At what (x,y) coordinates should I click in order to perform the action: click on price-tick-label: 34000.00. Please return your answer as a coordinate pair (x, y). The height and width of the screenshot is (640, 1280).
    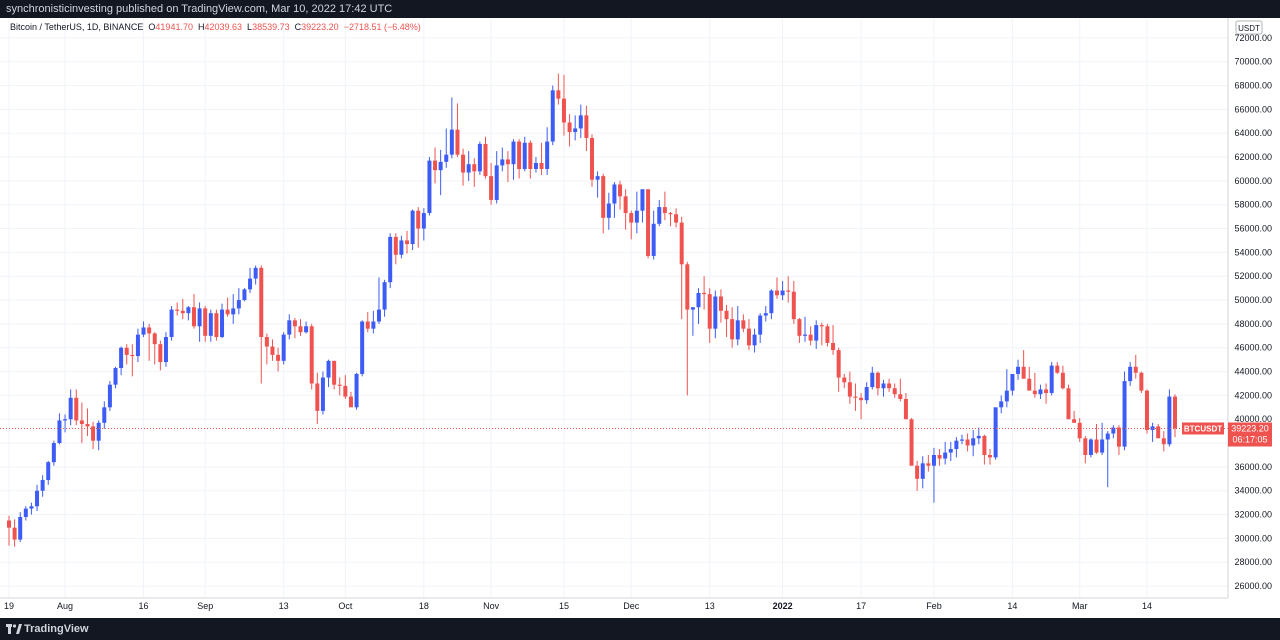
    Looking at the image, I should click on (1253, 491).